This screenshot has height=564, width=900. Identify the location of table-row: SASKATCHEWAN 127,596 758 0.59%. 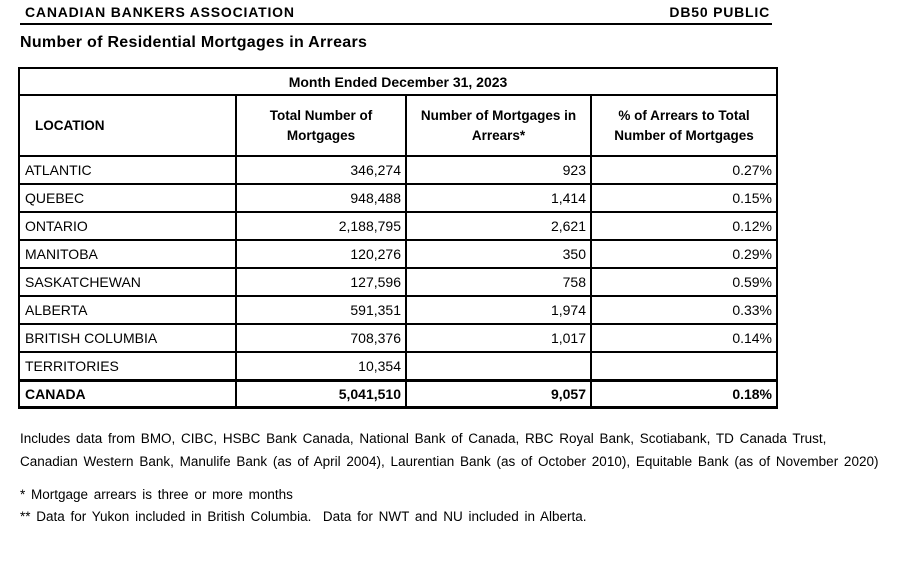
(398, 282).